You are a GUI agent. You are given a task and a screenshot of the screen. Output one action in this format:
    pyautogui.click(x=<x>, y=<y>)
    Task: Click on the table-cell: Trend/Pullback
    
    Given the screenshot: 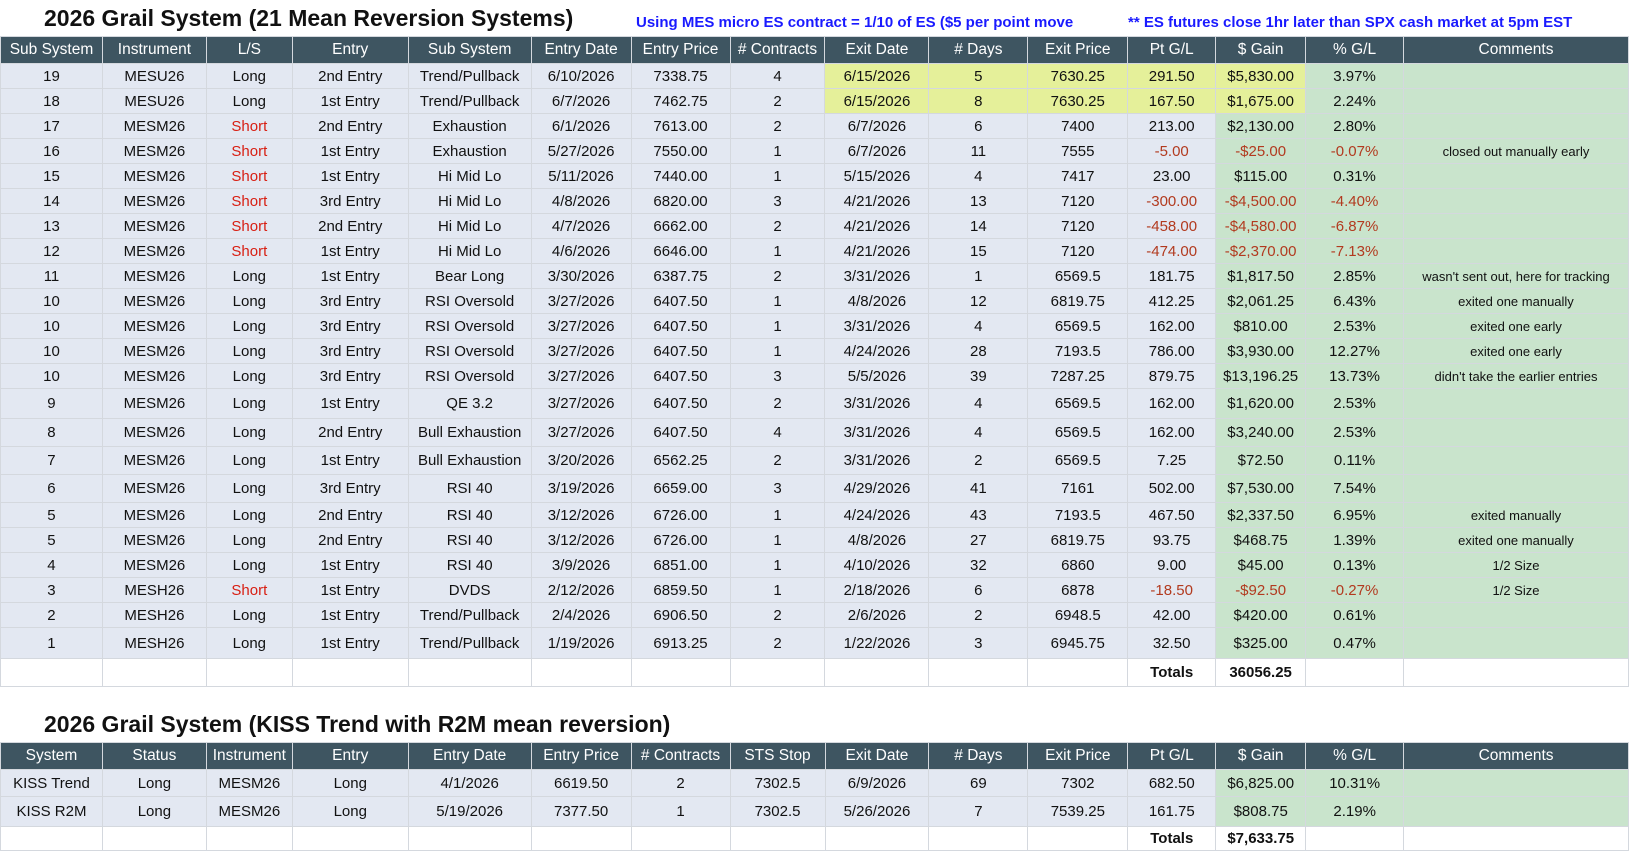 What is the action you would take?
    pyautogui.click(x=469, y=615)
    